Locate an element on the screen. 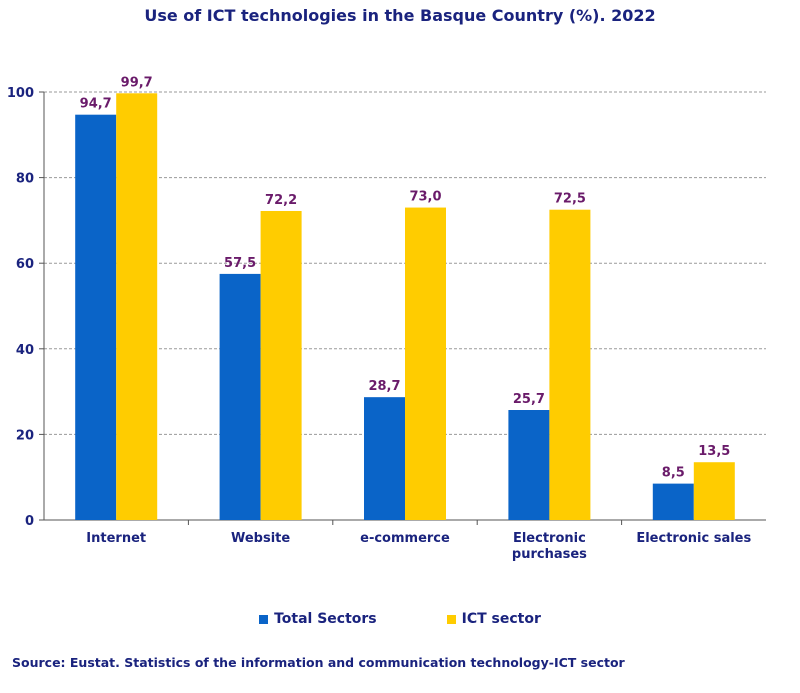 The height and width of the screenshot is (693, 800). legend-swatch-total-sectors is located at coordinates (264, 619).